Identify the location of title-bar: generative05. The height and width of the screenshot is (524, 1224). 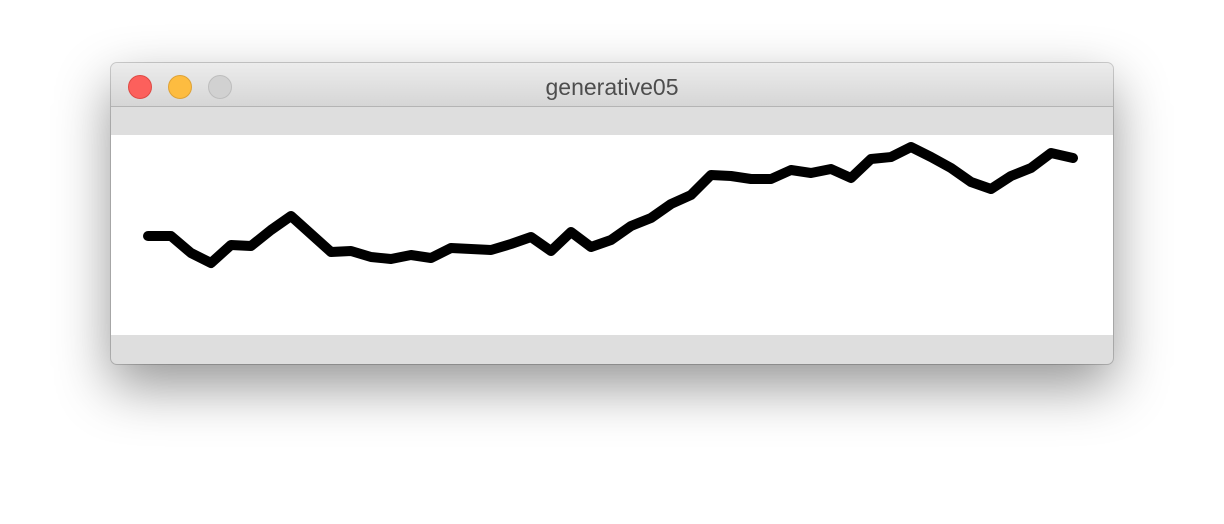
(612, 85).